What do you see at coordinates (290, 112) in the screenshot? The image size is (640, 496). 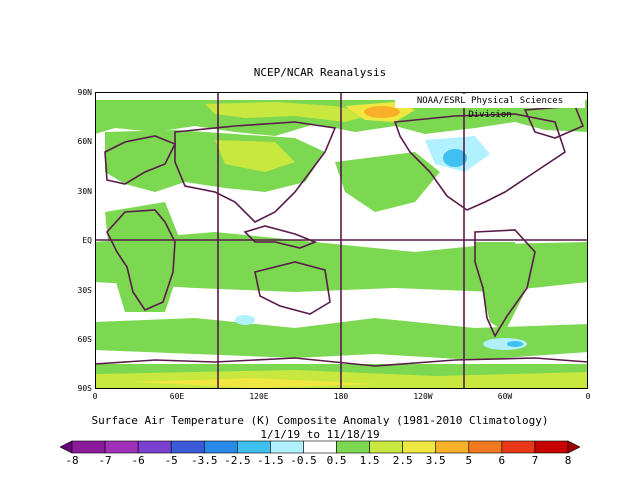 I see `anomaly-arctic-high` at bounding box center [290, 112].